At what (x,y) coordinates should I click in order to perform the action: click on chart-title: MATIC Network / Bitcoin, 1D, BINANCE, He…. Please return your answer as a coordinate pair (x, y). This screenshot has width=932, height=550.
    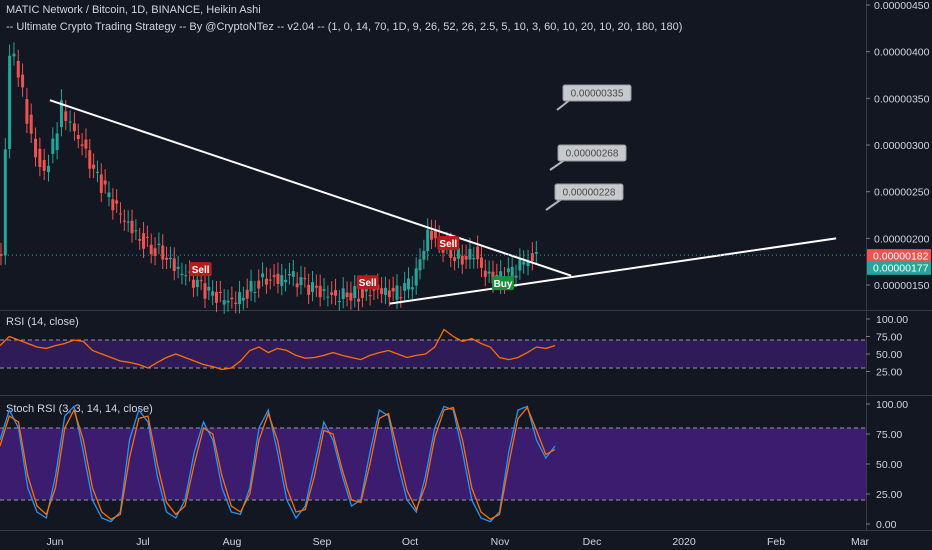
    Looking at the image, I should click on (133, 10).